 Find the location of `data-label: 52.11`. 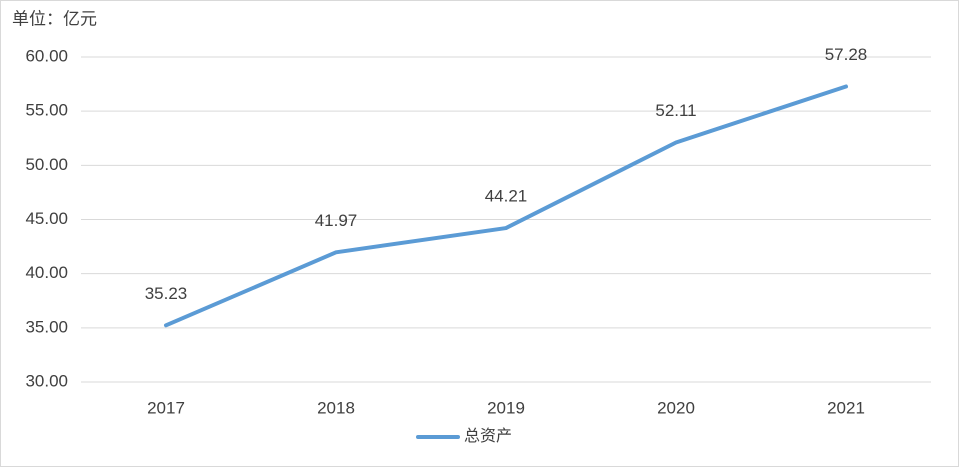

data-label: 52.11 is located at coordinates (675, 110).